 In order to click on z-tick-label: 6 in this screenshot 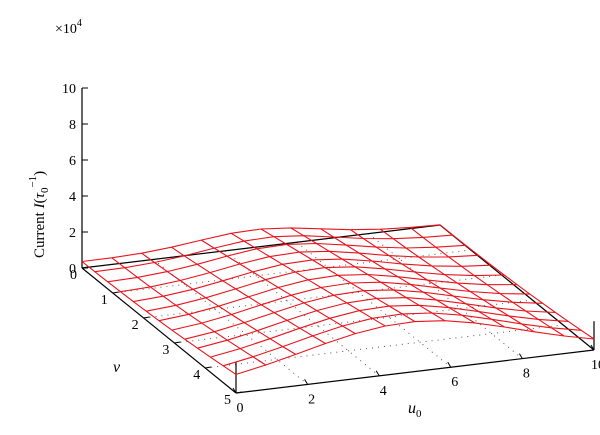, I will do `click(72, 161)`.